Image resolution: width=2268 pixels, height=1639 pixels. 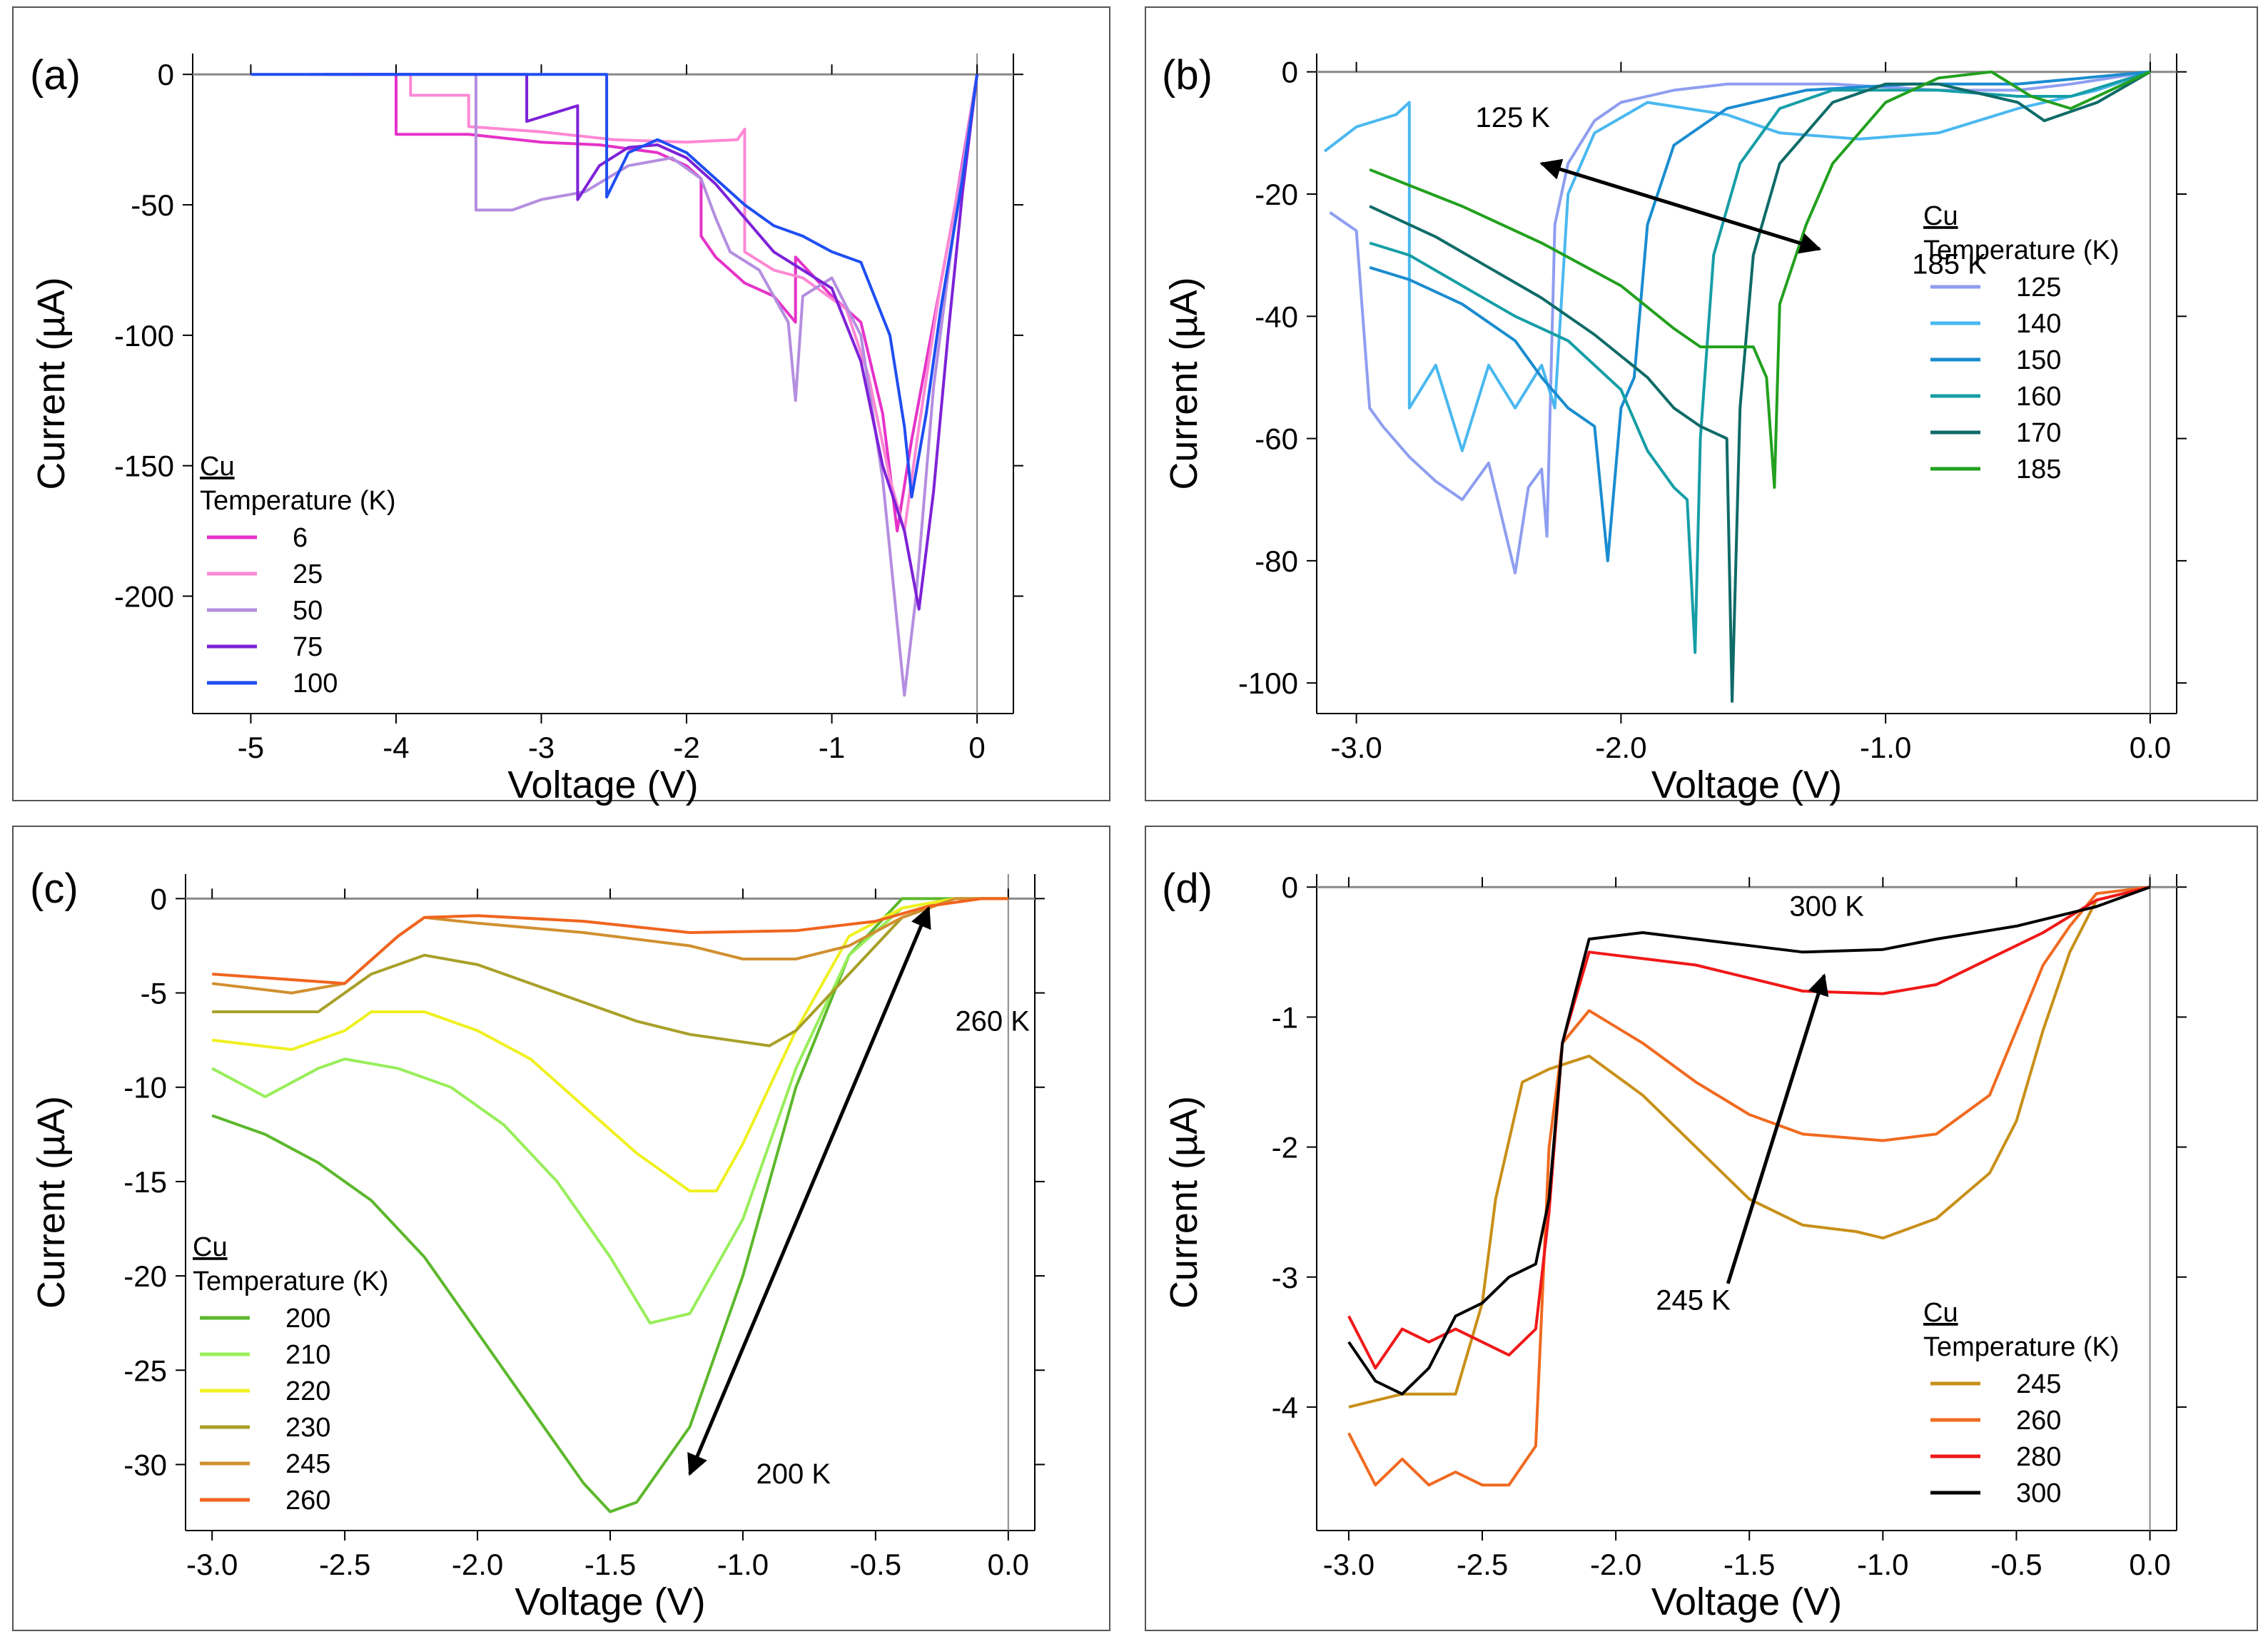 What do you see at coordinates (145, 1371) in the screenshot?
I see `y-tick-label: -25` at bounding box center [145, 1371].